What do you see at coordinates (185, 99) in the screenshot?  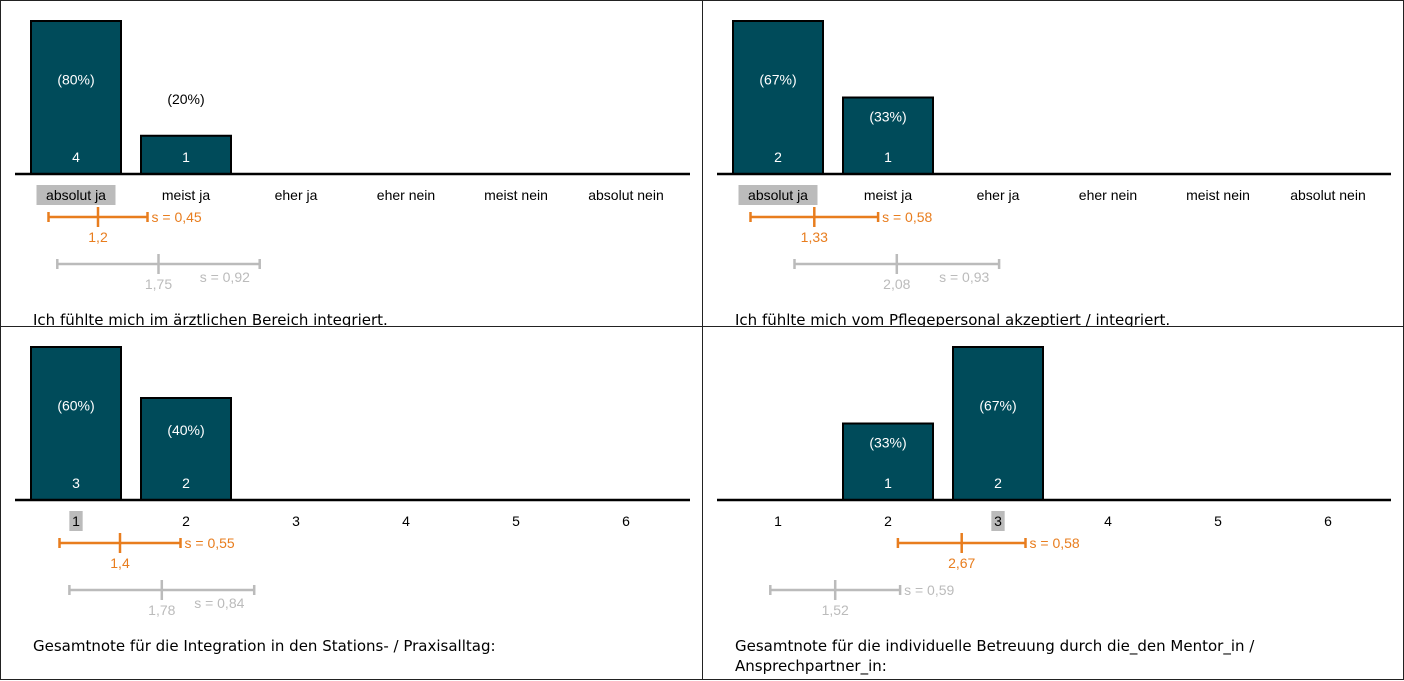 I see `percent-label-2: (20%)` at bounding box center [185, 99].